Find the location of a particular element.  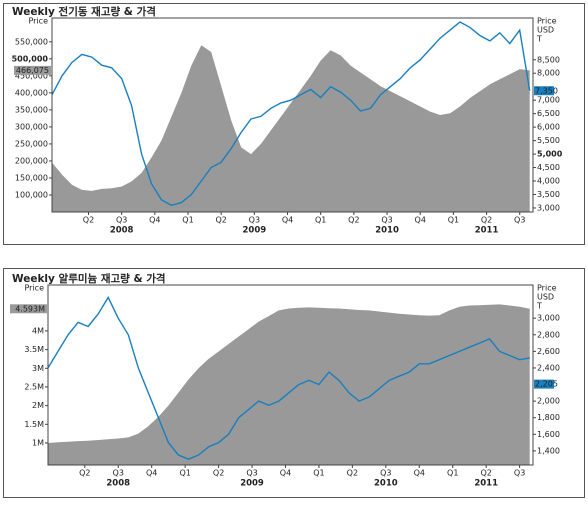

y2-tick-label: 5,500 is located at coordinates (548, 140).